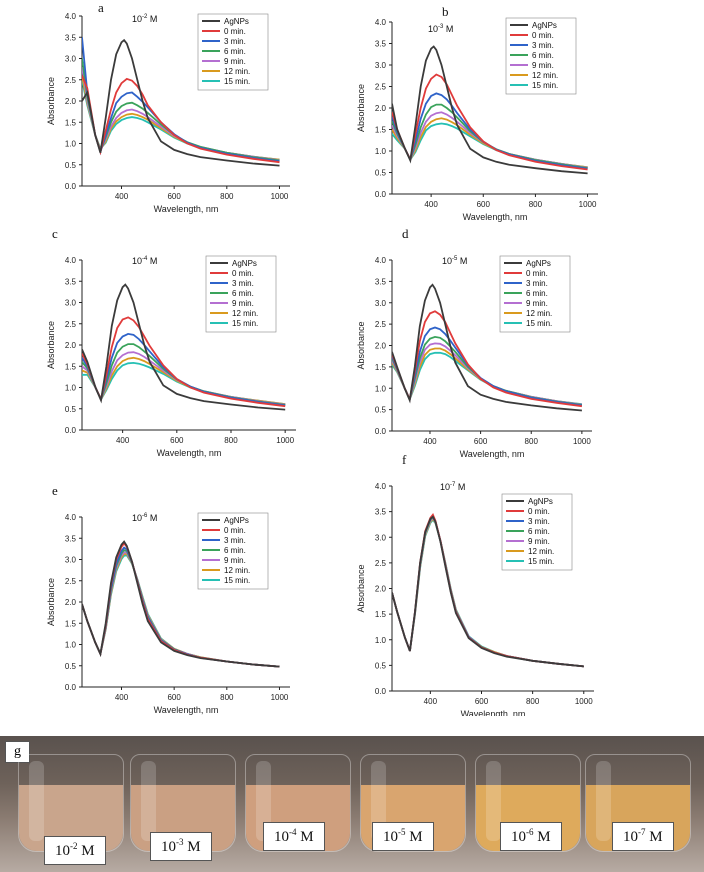  I want to click on vial-concentration-label: 10-6 M, so click(531, 836).